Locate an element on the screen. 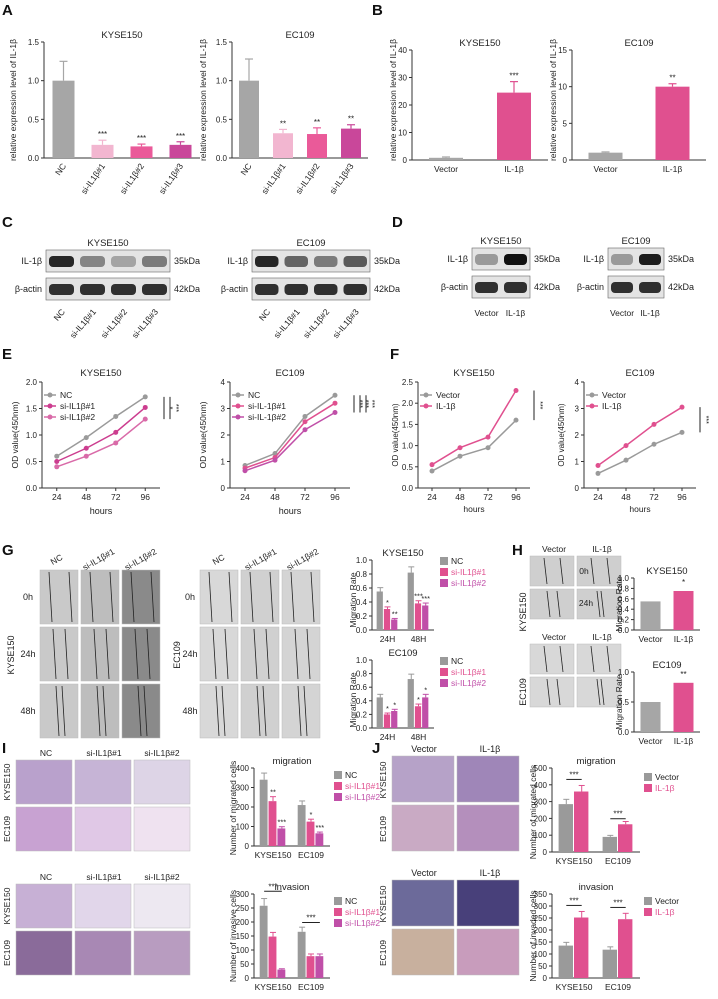 This screenshot has width=718, height=999. c-ec109-row-label: β-actin is located at coordinates (234, 289).